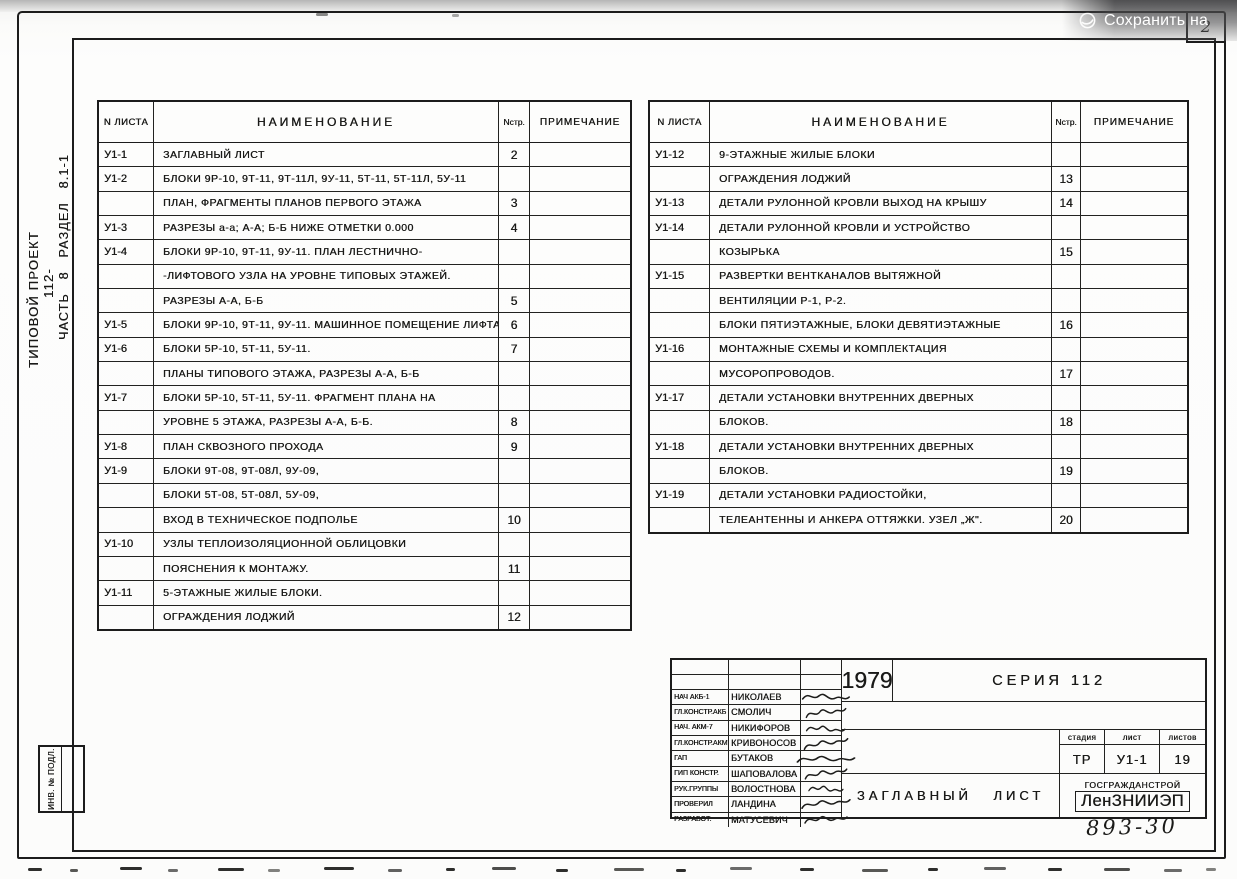 This screenshot has width=1237, height=879. I want to click on person-name: ШАПОВАЛОВА, so click(765, 773).